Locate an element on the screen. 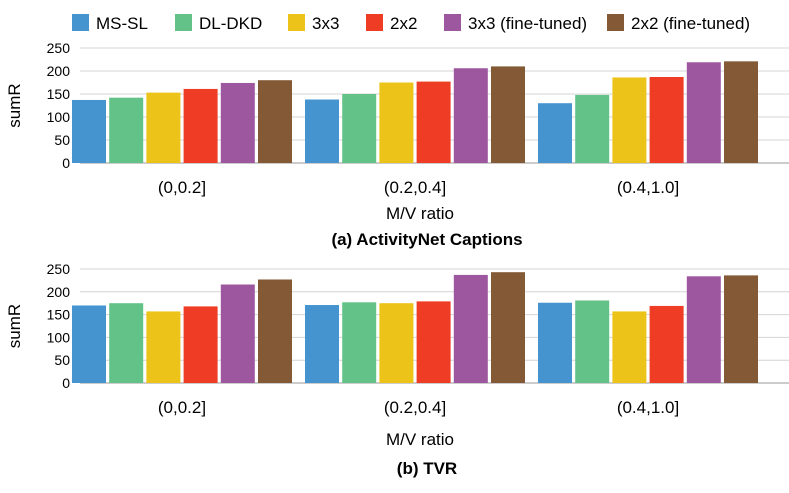  panel-title: (a) ActivityNet Captions is located at coordinates (426, 239).